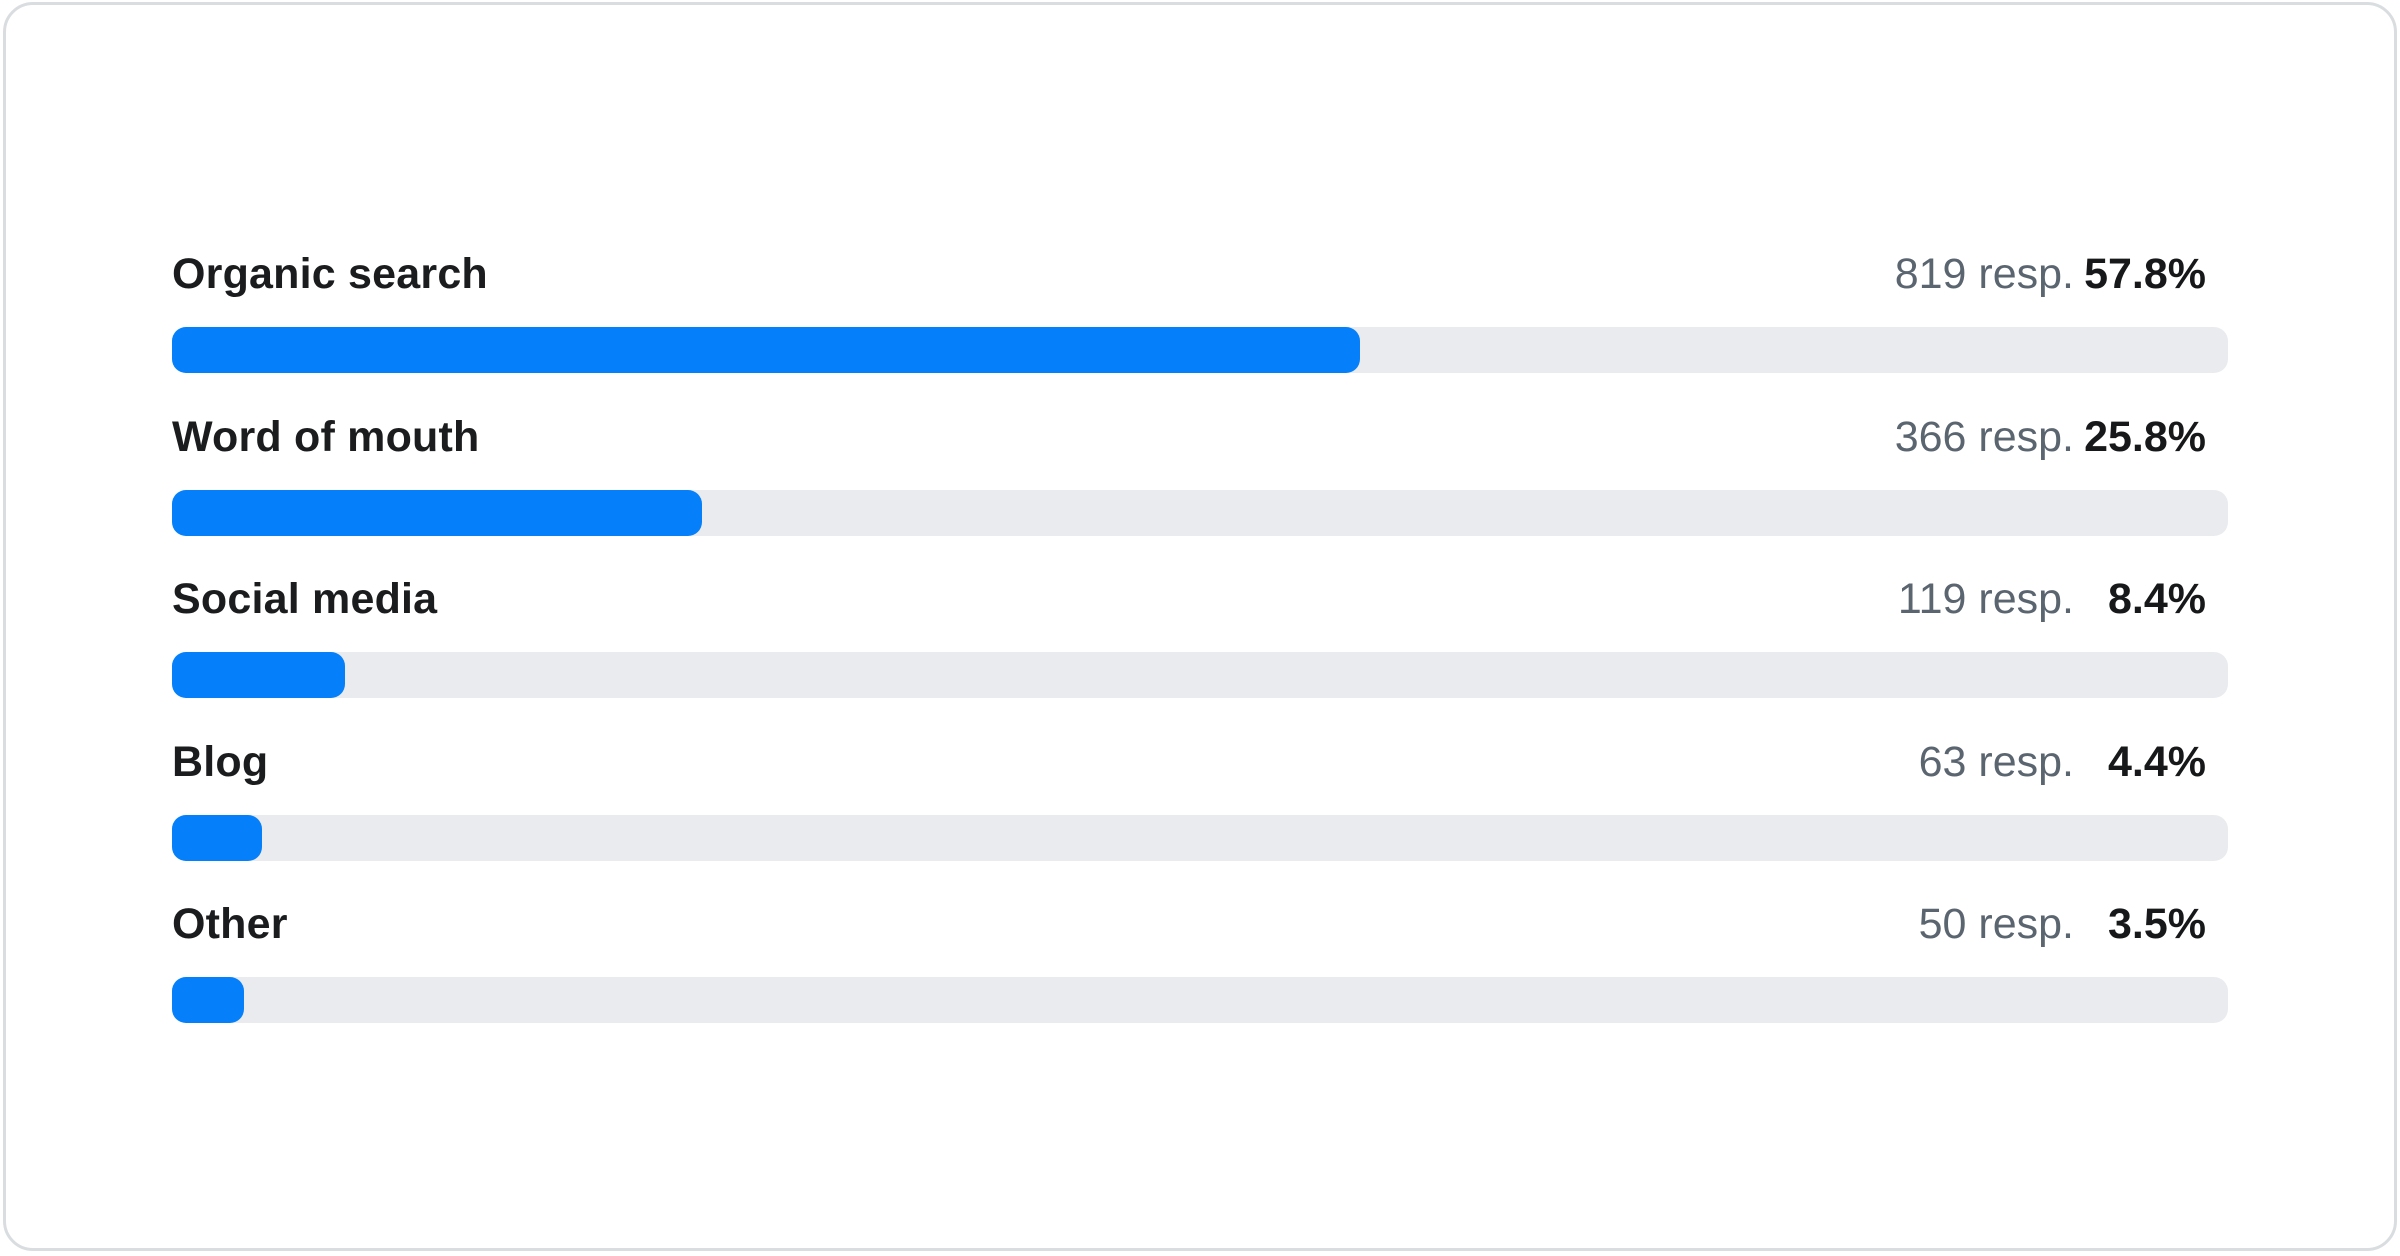  What do you see at coordinates (1996, 761) in the screenshot?
I see `response-count: 63 resp.` at bounding box center [1996, 761].